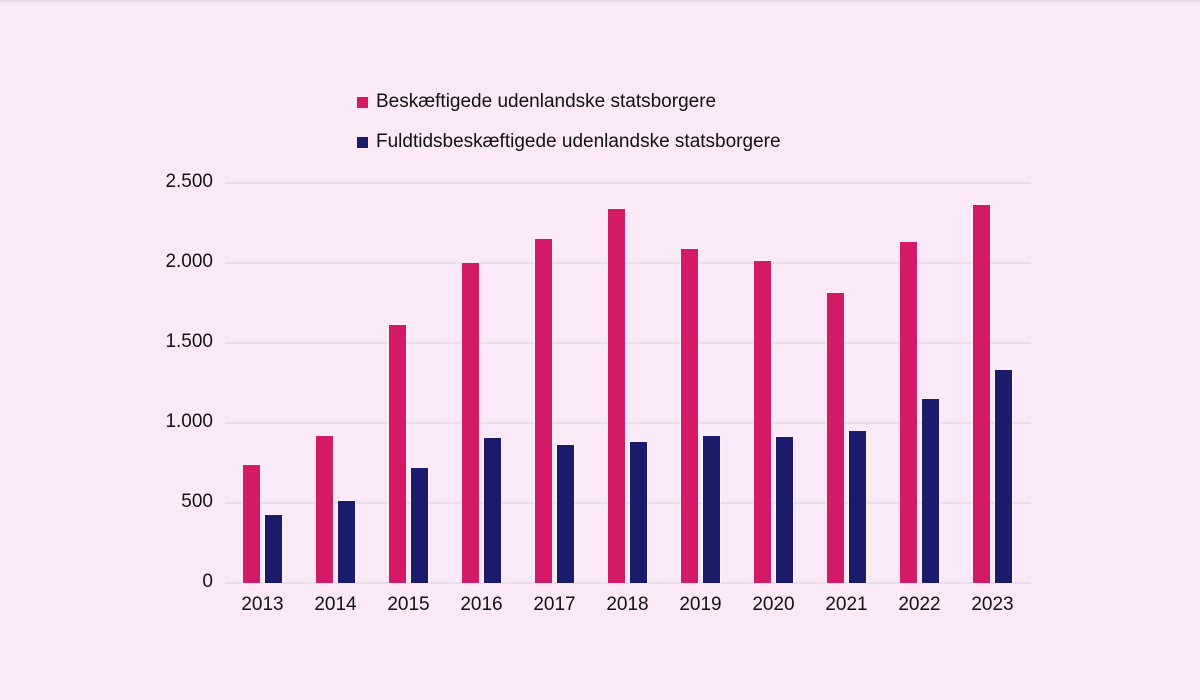 The image size is (1200, 700). Describe the element at coordinates (930, 491) in the screenshot. I see `bar-fulltime-2022` at that location.